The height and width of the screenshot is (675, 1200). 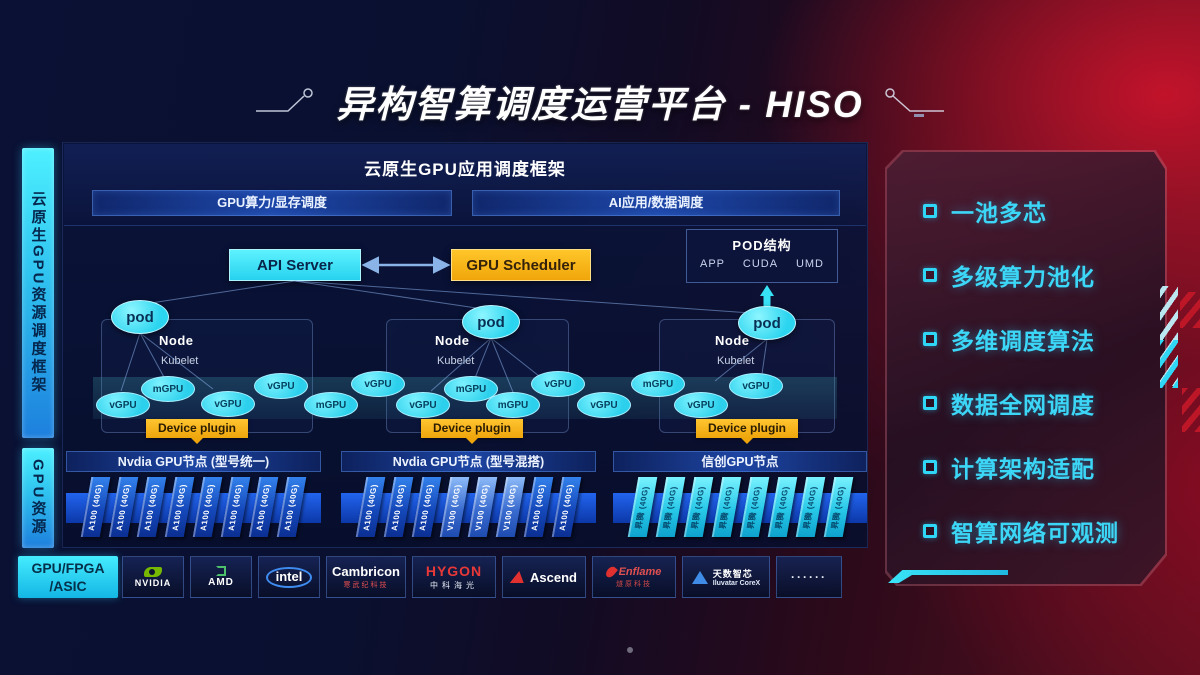 What do you see at coordinates (1021, 531) in the screenshot?
I see `feature-item: 智算网络可观测` at bounding box center [1021, 531].